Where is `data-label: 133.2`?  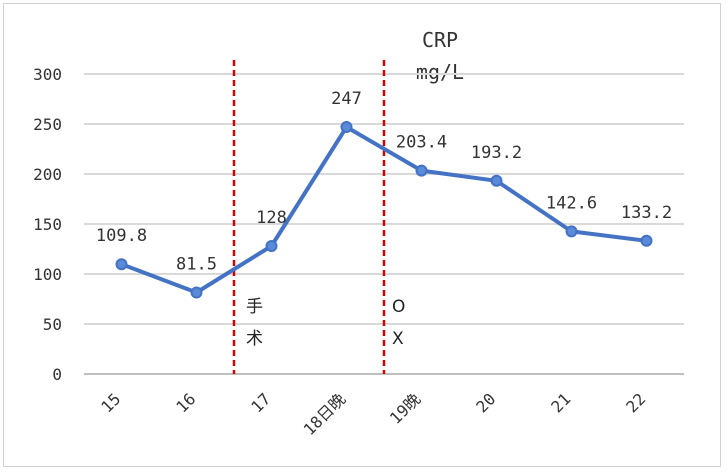
data-label: 133.2 is located at coordinates (646, 213).